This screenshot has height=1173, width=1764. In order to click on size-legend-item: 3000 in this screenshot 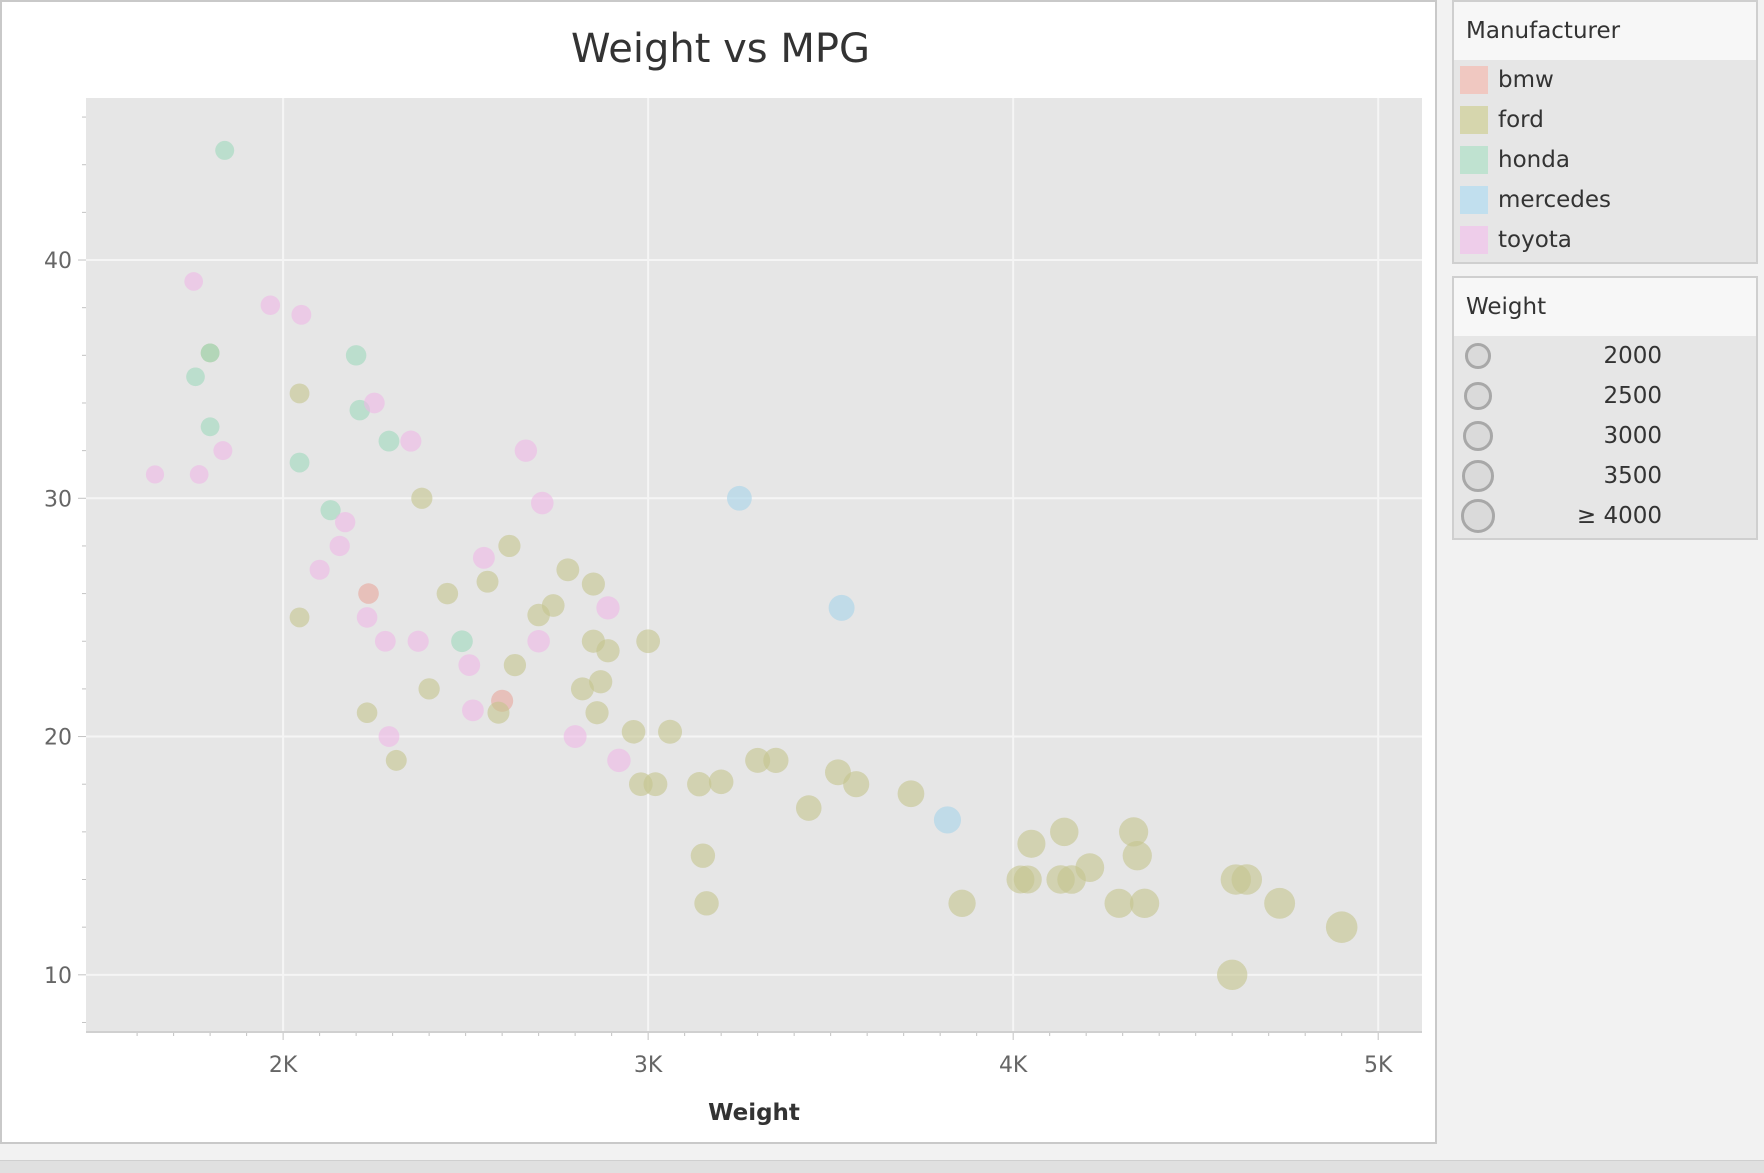, I will do `click(1605, 436)`.